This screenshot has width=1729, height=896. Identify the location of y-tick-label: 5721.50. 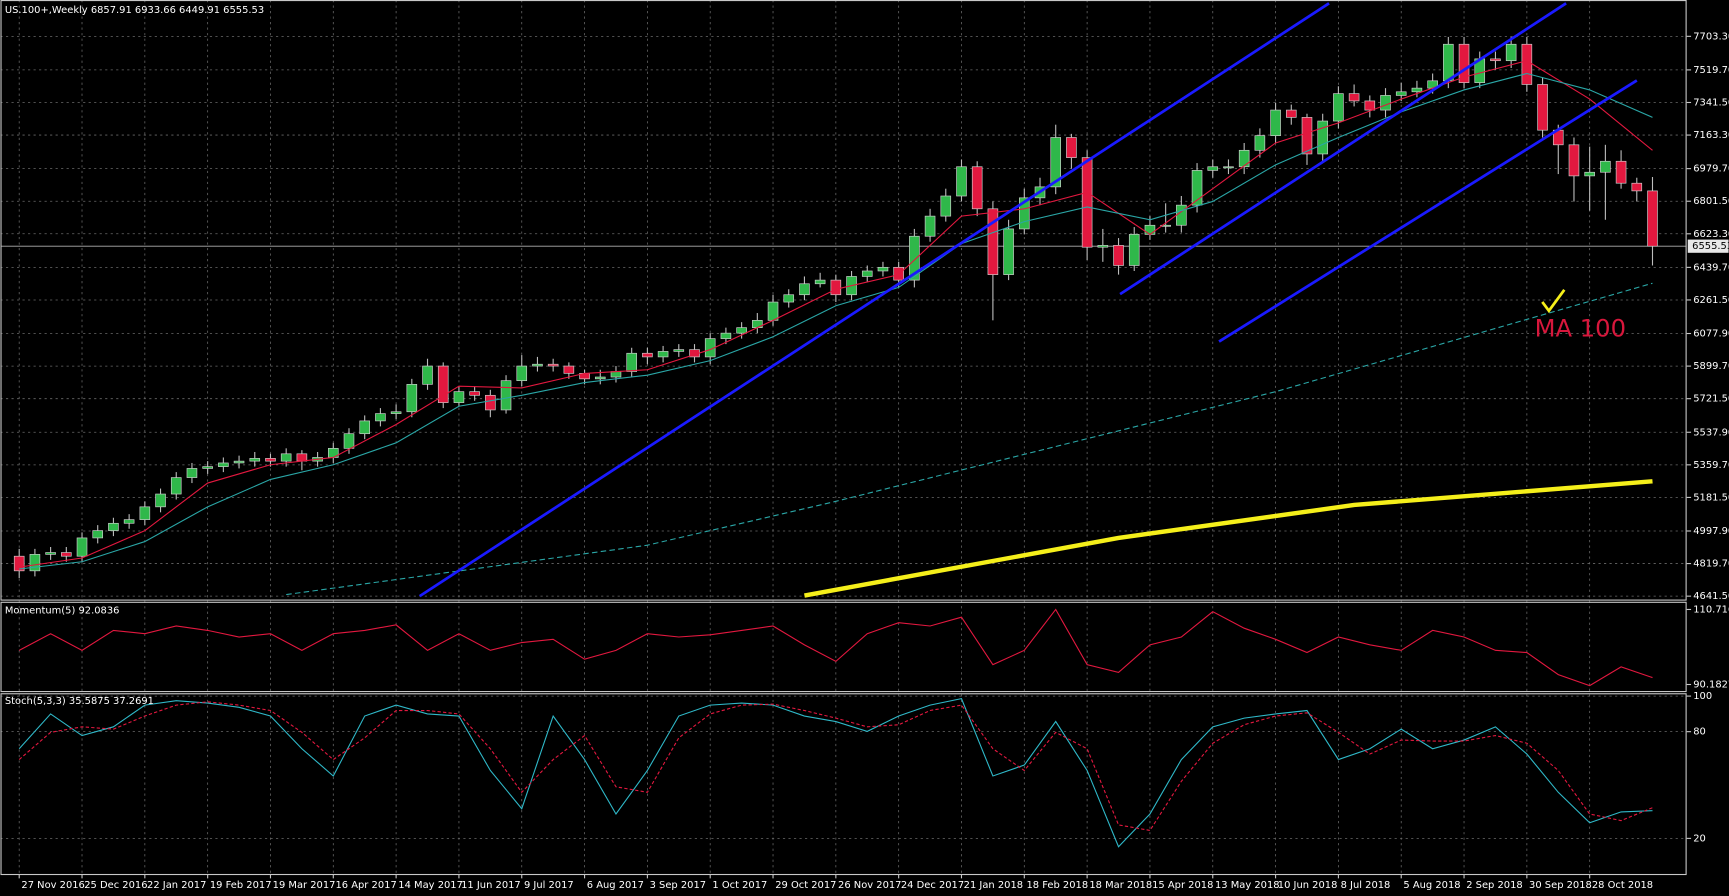
(1711, 399).